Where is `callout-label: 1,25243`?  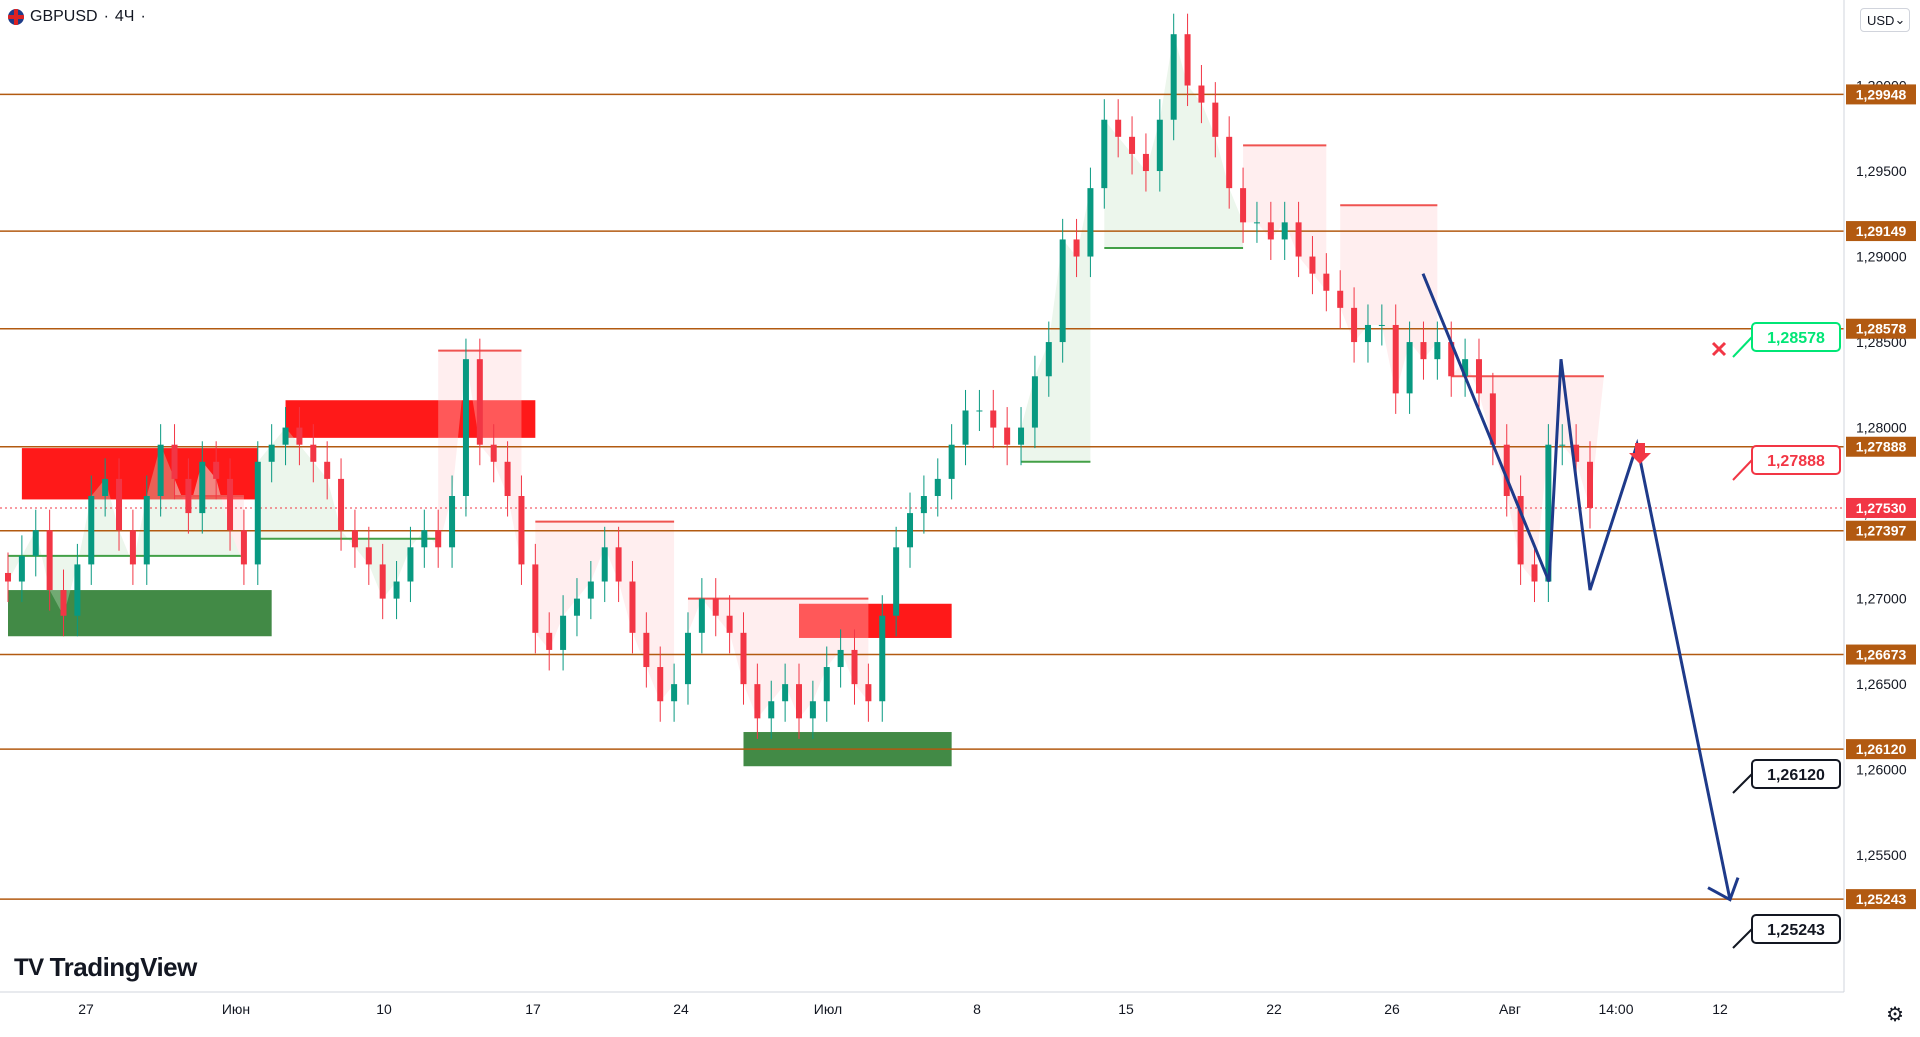 callout-label: 1,25243 is located at coordinates (1796, 930).